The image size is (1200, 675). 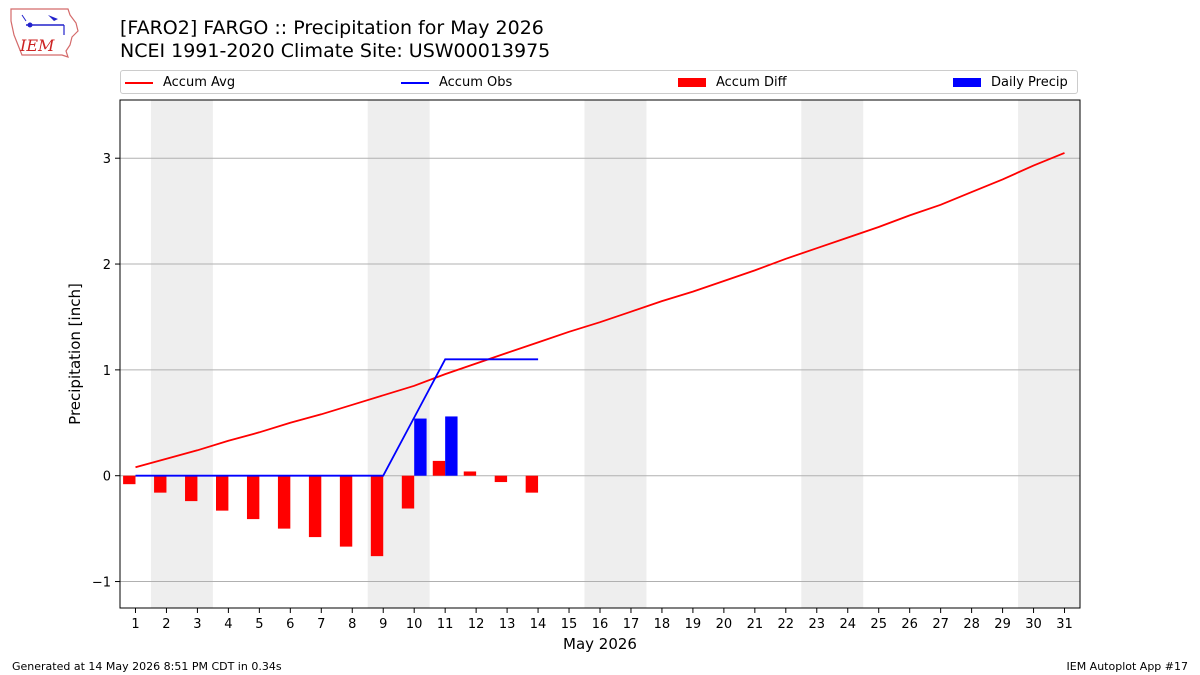 I want to click on legend-label-daily-precip: Daily Precip, so click(x=1029, y=82).